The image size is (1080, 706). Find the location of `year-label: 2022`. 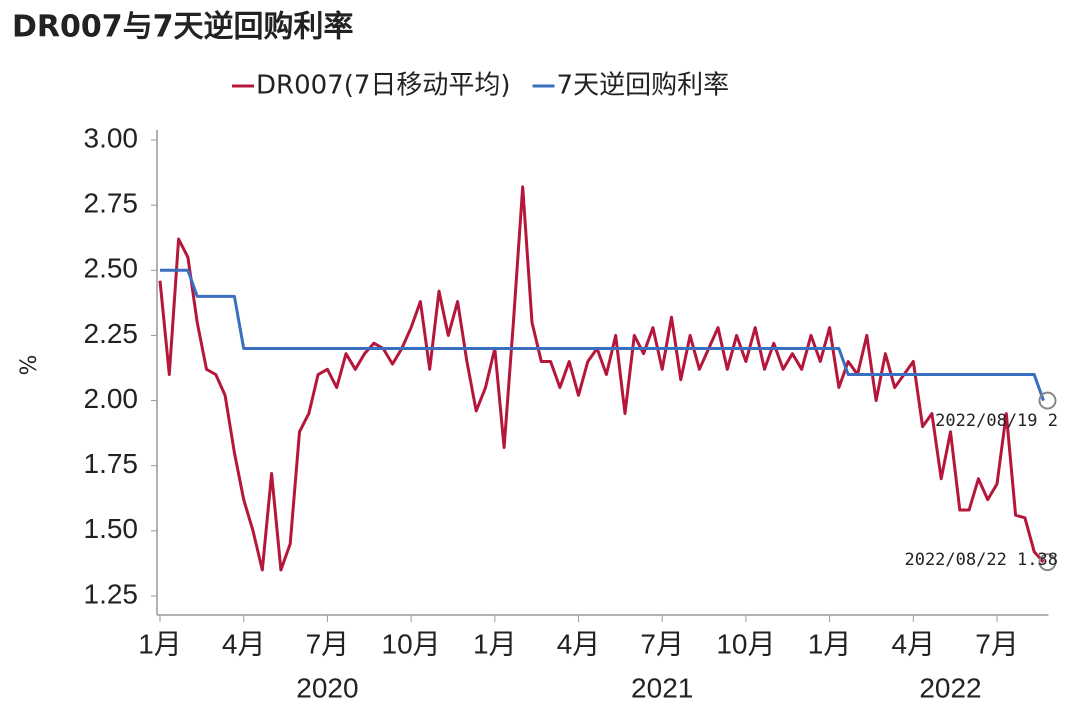

year-label: 2022 is located at coordinates (950, 687).